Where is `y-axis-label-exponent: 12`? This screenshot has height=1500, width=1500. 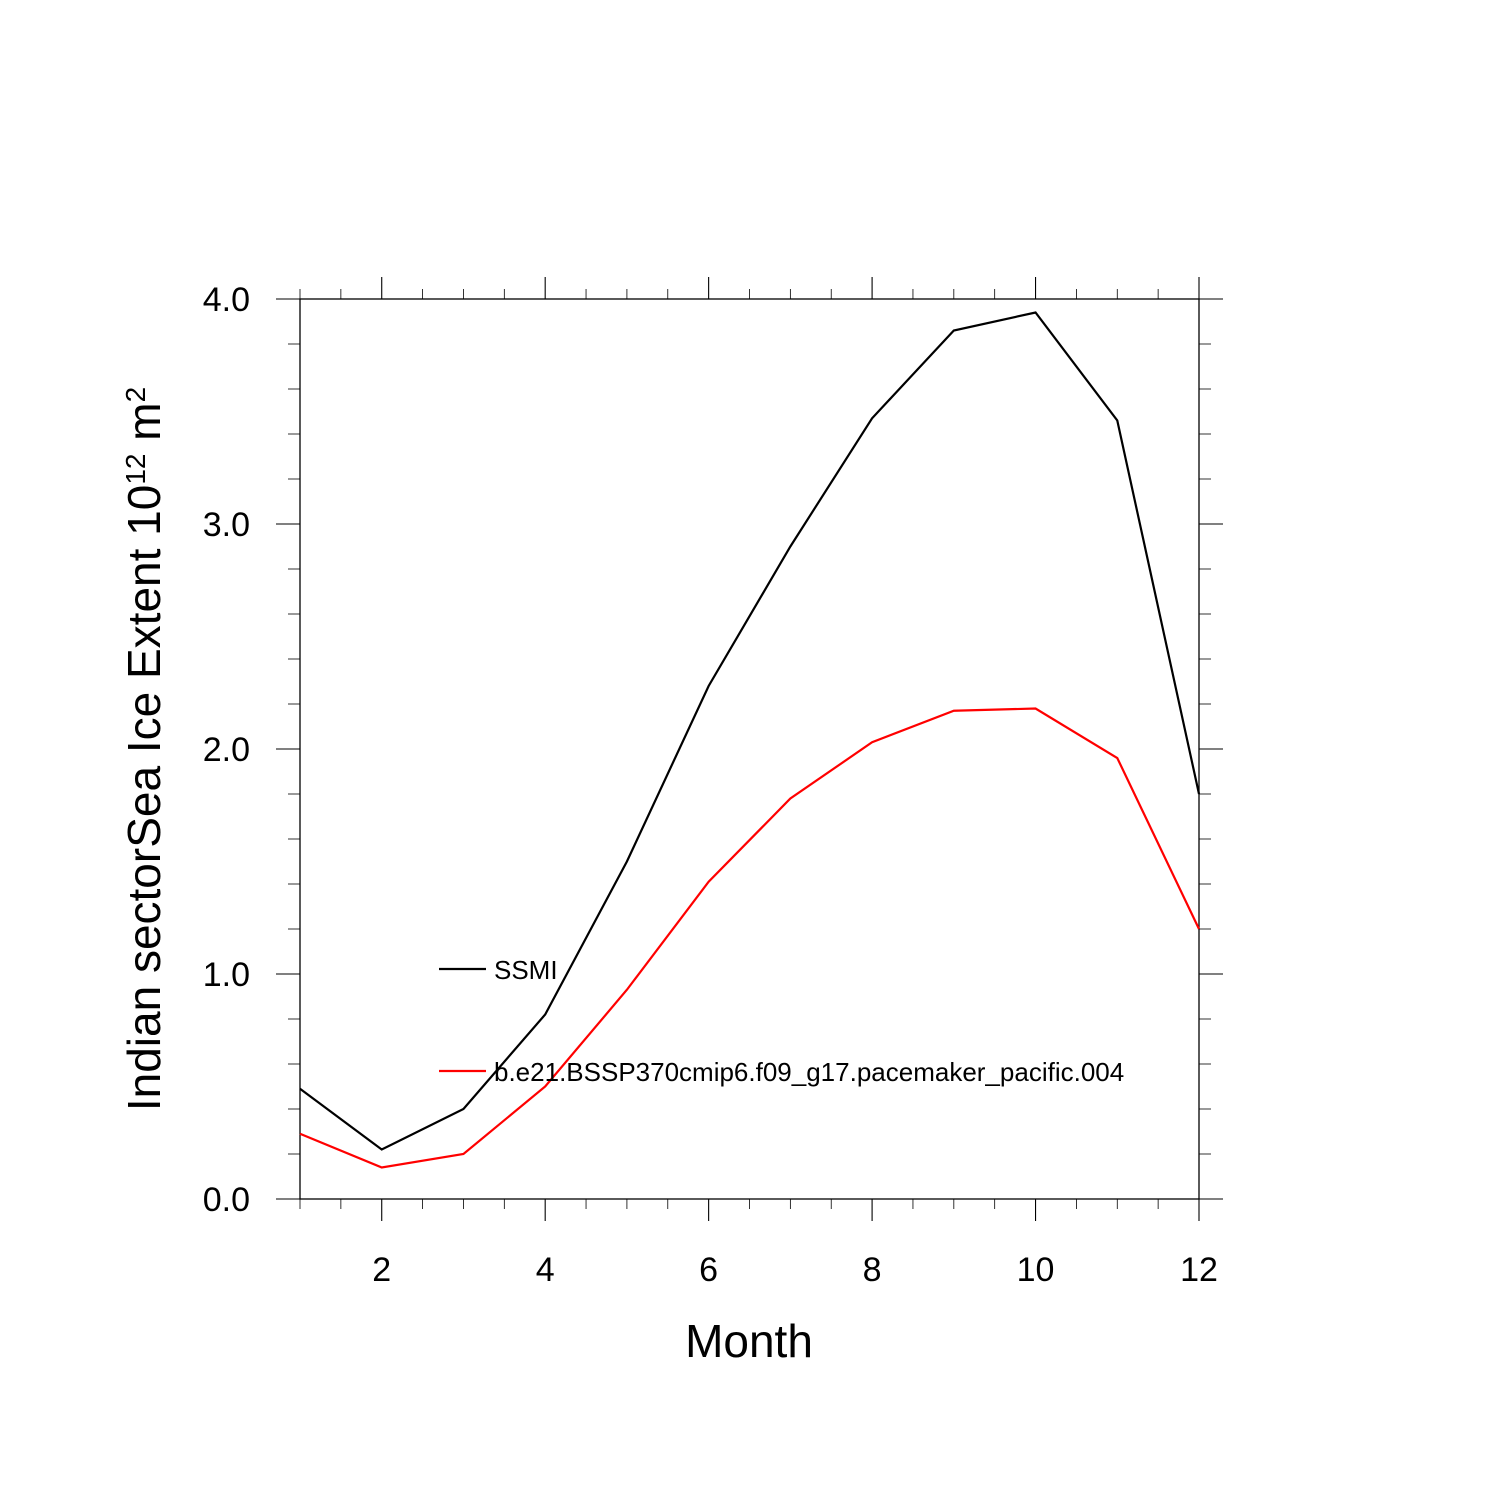 y-axis-label-exponent: 12 is located at coordinates (135, 469).